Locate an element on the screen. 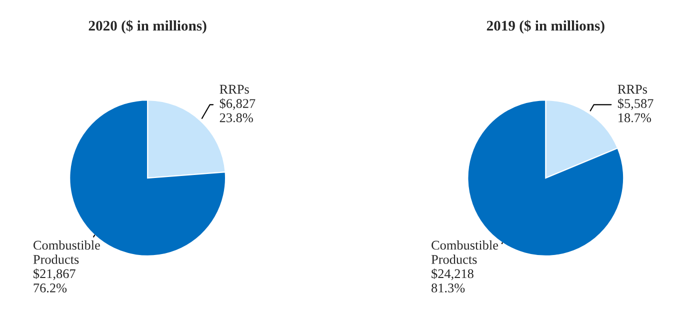 The height and width of the screenshot is (326, 677). data-label: $24,218 81.3% is located at coordinates (453, 280).